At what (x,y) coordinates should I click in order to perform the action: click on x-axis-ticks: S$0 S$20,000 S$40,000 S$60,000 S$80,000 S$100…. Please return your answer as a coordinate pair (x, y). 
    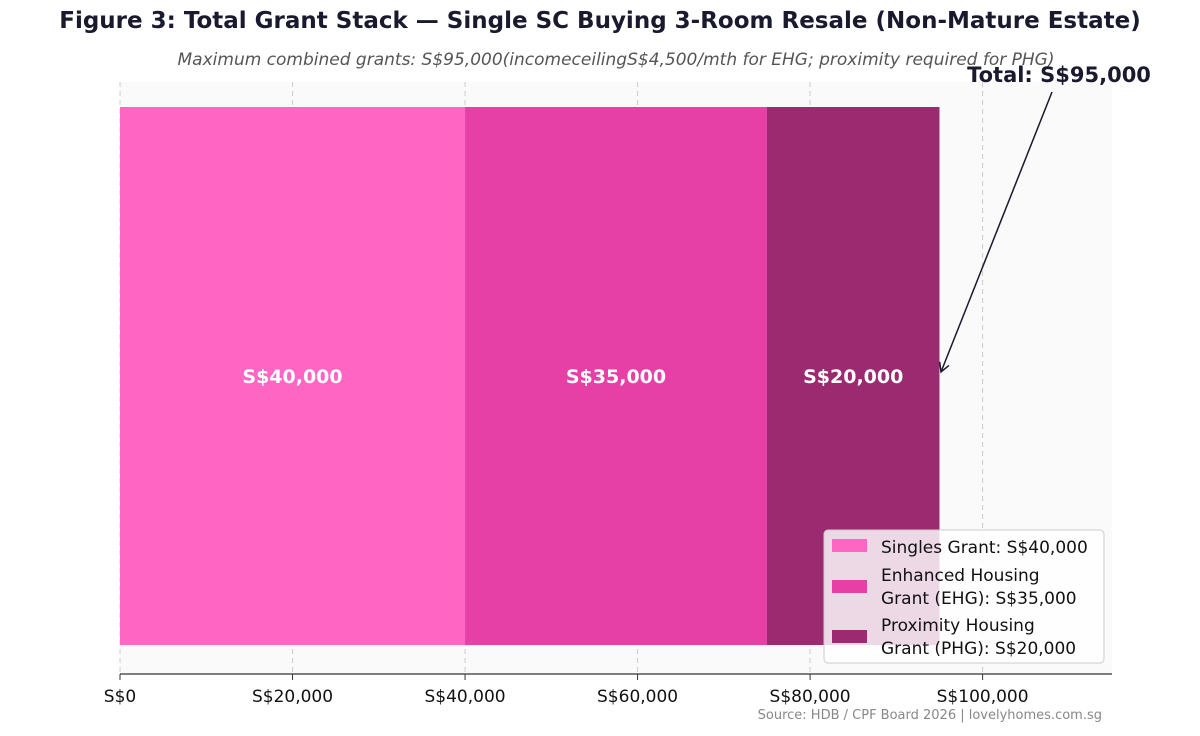
    Looking at the image, I should click on (566, 690).